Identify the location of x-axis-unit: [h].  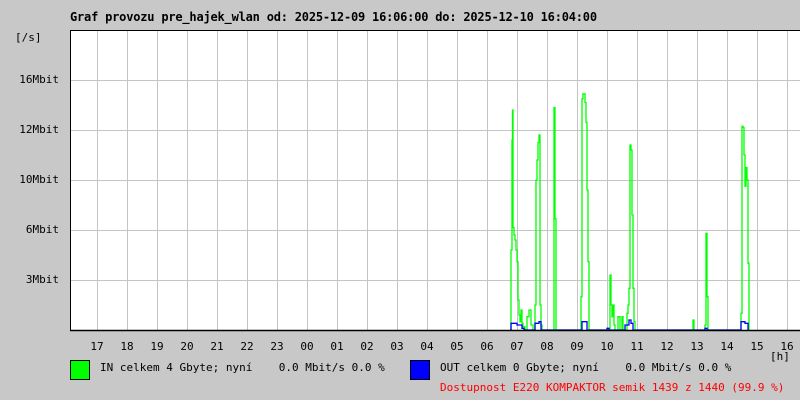
(780, 356).